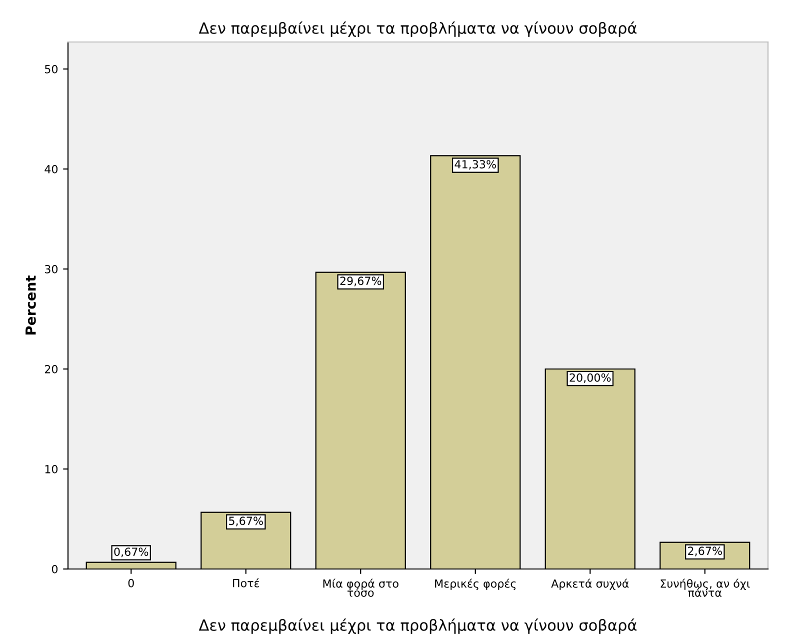 Image resolution: width=806 pixels, height=641 pixels. What do you see at coordinates (417, 626) in the screenshot?
I see `x-axis-title: Δεν παρεμβαίνει μέχρι τα προβλήματα να γίνουν σοβαρά` at bounding box center [417, 626].